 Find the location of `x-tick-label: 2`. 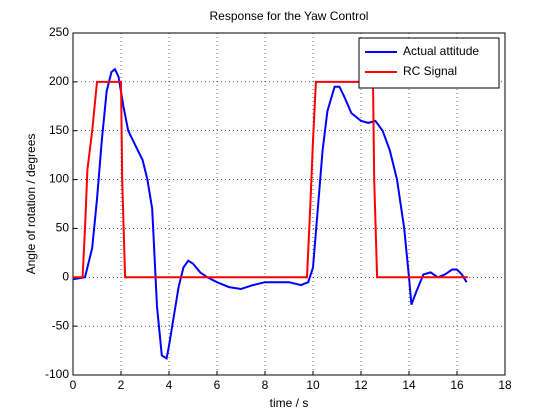

x-tick-label: 2 is located at coordinates (121, 385).